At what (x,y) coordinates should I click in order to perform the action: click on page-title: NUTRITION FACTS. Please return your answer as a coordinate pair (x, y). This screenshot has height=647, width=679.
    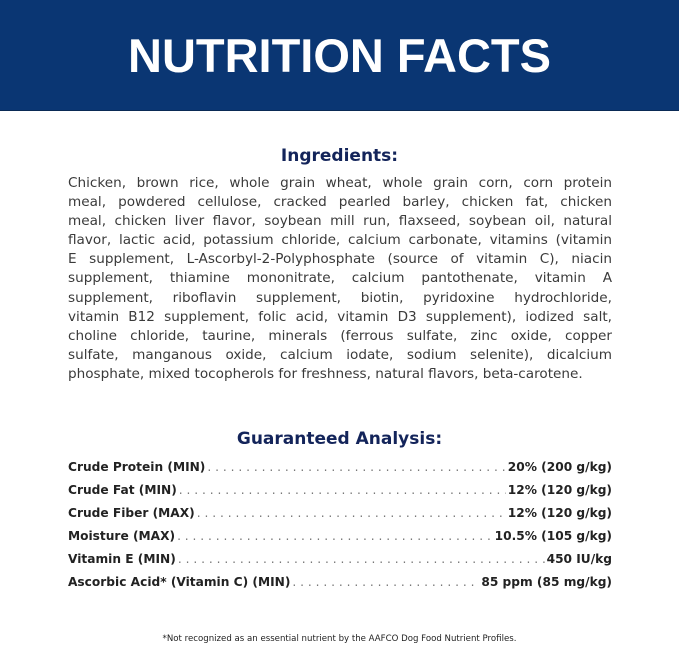
    Looking at the image, I should click on (339, 55).